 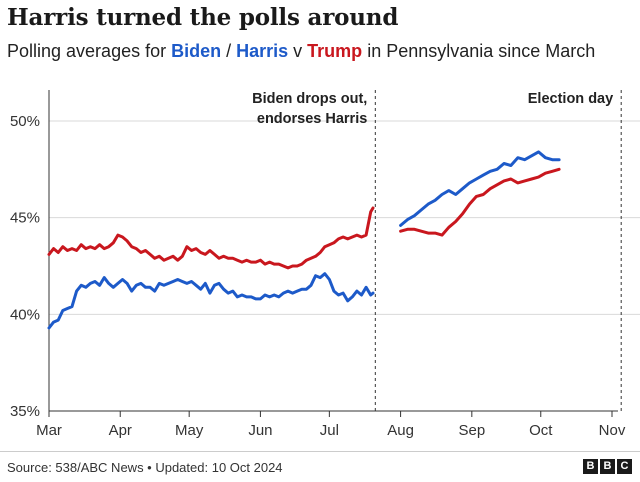 What do you see at coordinates (570, 99) in the screenshot?
I see `annotation-label: Election day` at bounding box center [570, 99].